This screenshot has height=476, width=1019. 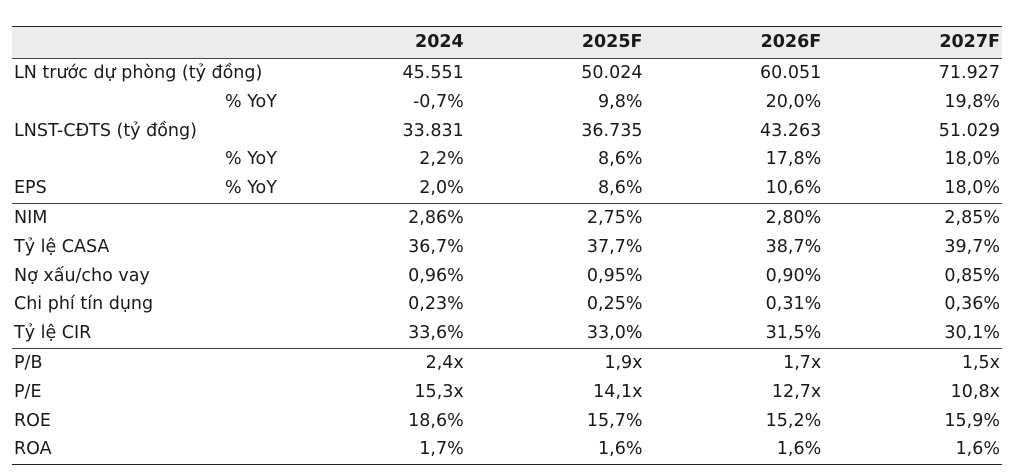 What do you see at coordinates (972, 246) in the screenshot?
I see `cell-value: 39,7%` at bounding box center [972, 246].